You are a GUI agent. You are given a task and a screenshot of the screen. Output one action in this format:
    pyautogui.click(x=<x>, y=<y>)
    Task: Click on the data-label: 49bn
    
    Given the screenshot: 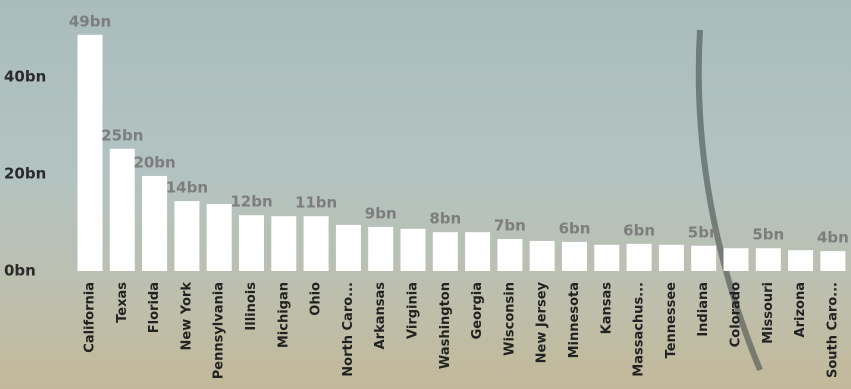 What is the action you would take?
    pyautogui.click(x=90, y=21)
    